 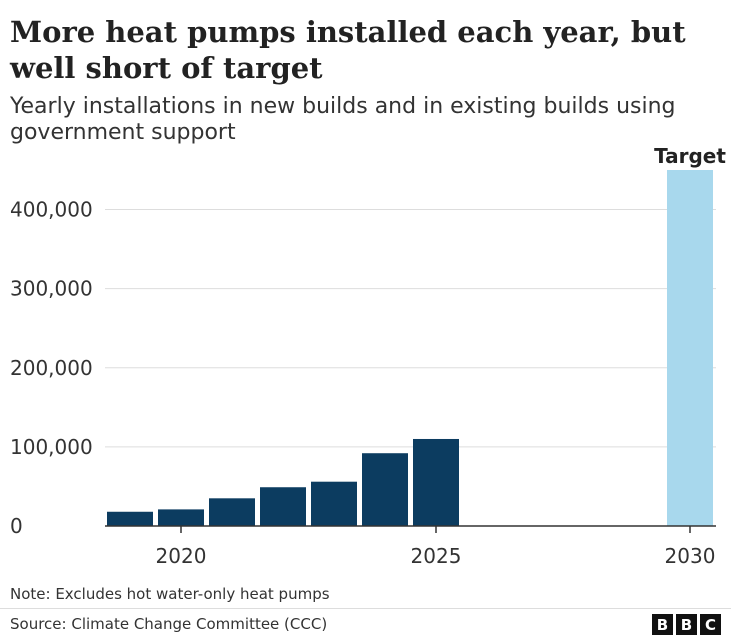 What do you see at coordinates (169, 624) in the screenshot?
I see `chart-source: Source: Climate Change Committee (CCC)` at bounding box center [169, 624].